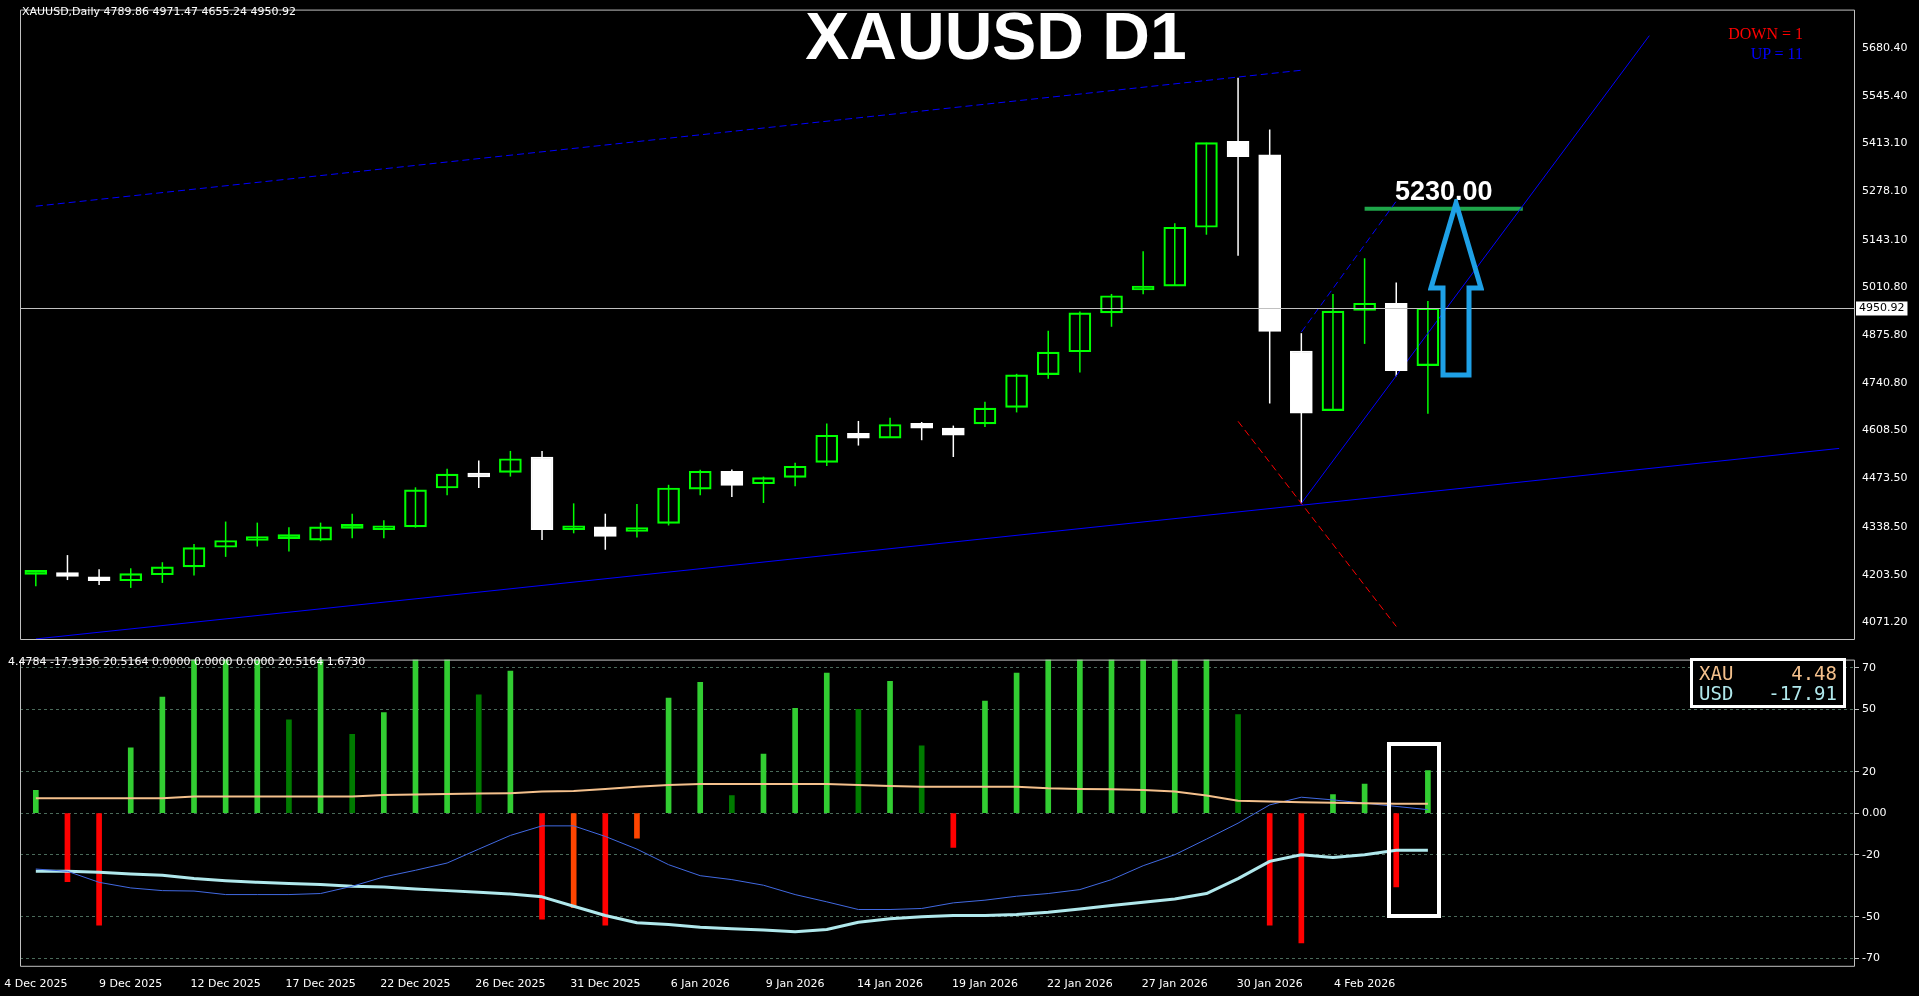 Image resolution: width=1919 pixels, height=996 pixels. Describe the element at coordinates (1885, 47) in the screenshot. I see `y-tick-label: 5680.40` at that location.